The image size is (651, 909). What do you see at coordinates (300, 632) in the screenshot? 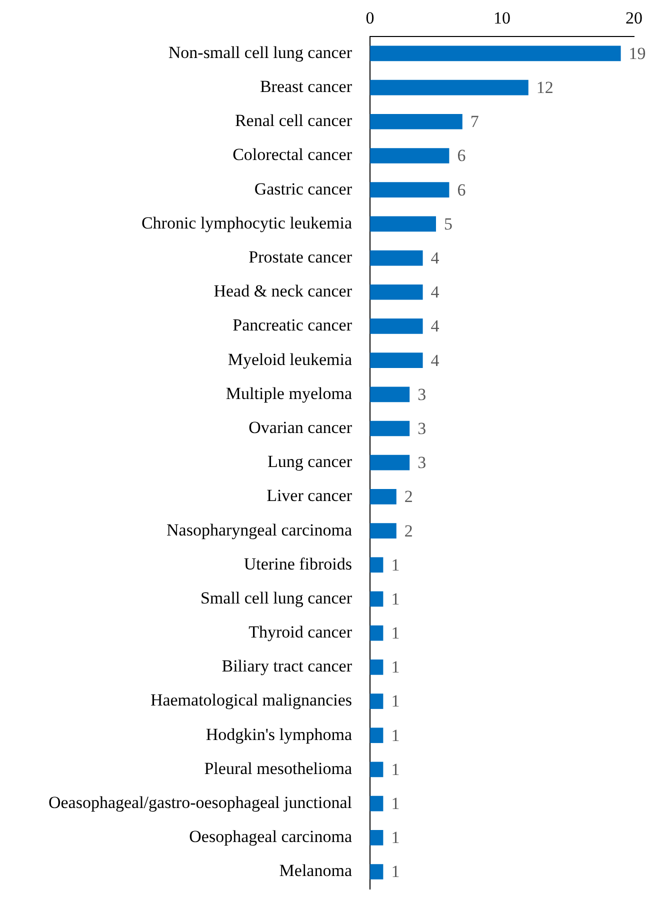
I see `y-tick-label: Thyroid cancer` at bounding box center [300, 632].